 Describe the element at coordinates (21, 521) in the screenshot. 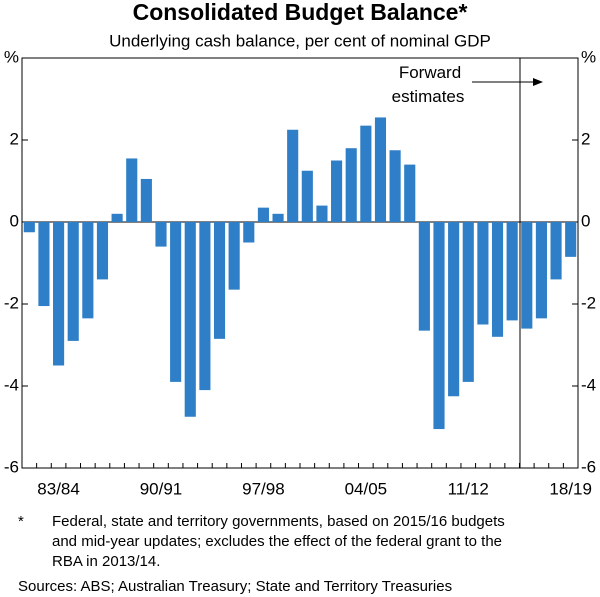

I see `footnote-marker: *` at that location.